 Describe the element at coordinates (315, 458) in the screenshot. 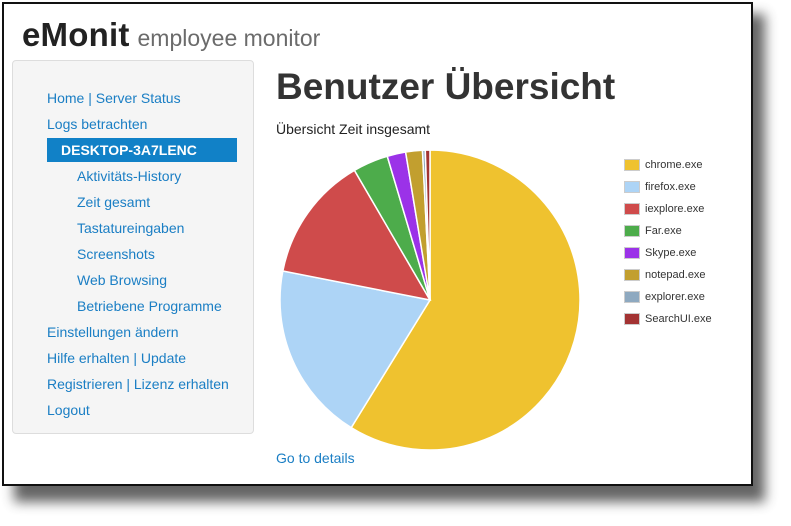

I see `go-to-details-link: Go to details` at that location.